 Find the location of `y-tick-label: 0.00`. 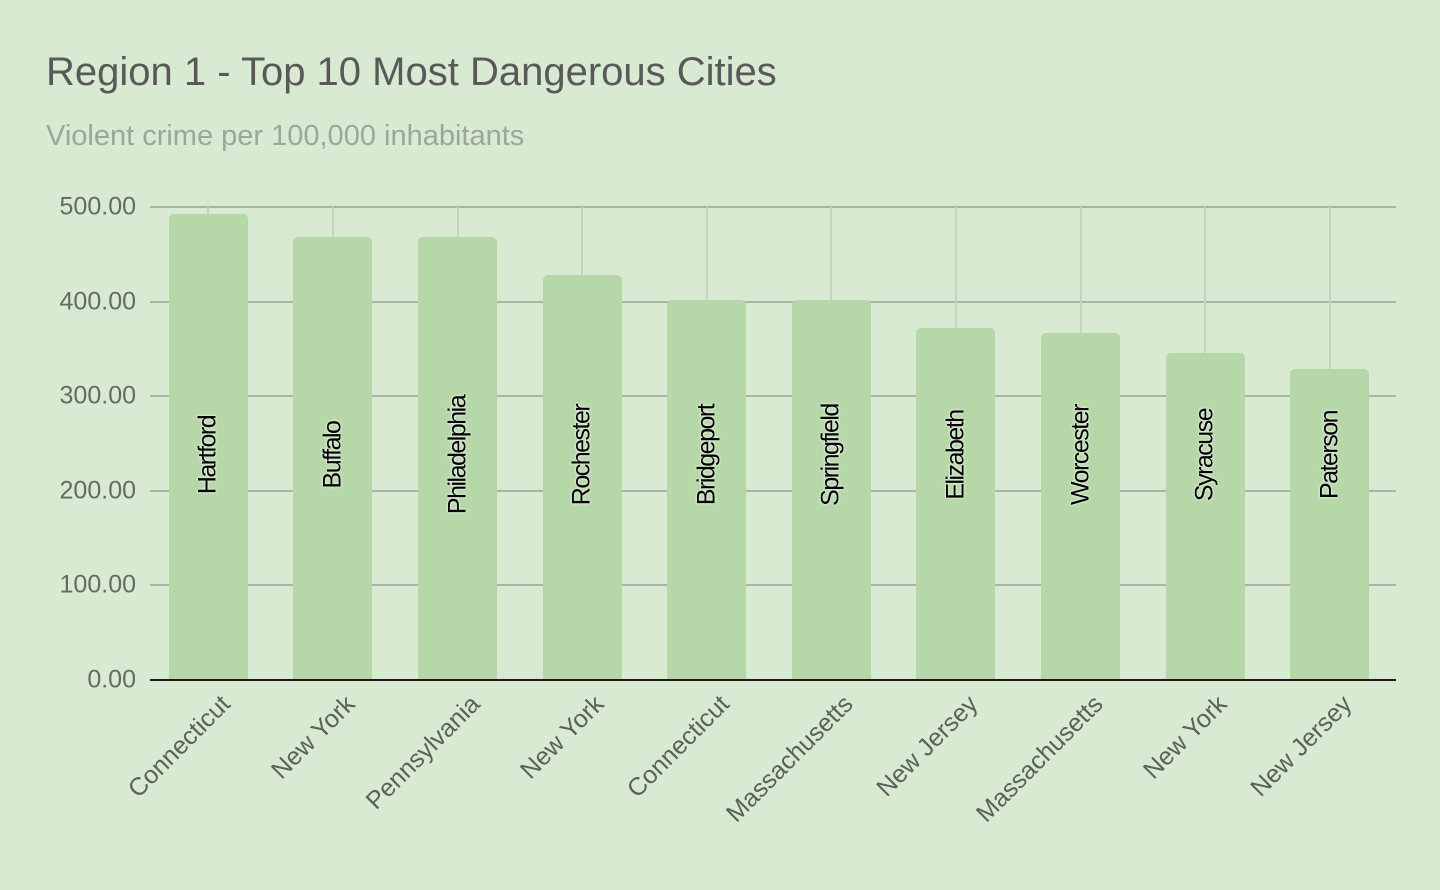

y-tick-label: 0.00 is located at coordinates (111, 679).